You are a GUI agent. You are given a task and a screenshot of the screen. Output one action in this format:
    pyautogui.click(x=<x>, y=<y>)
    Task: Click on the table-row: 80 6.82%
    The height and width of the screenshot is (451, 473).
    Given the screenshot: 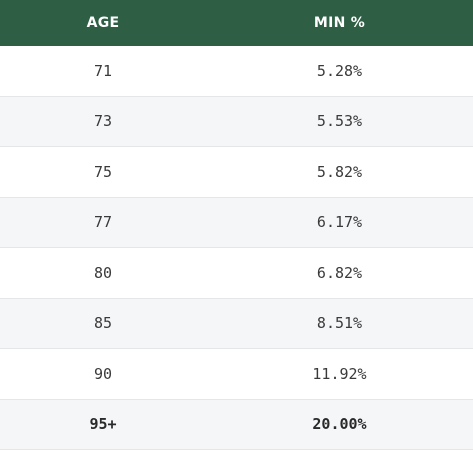 What is the action you would take?
    pyautogui.click(x=236, y=273)
    